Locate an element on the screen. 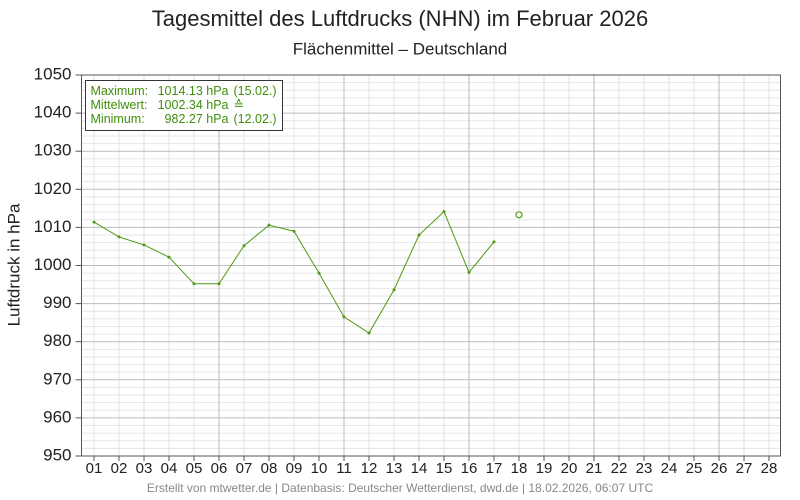 The image size is (800, 500). x-tick-label: 04 is located at coordinates (169, 468).